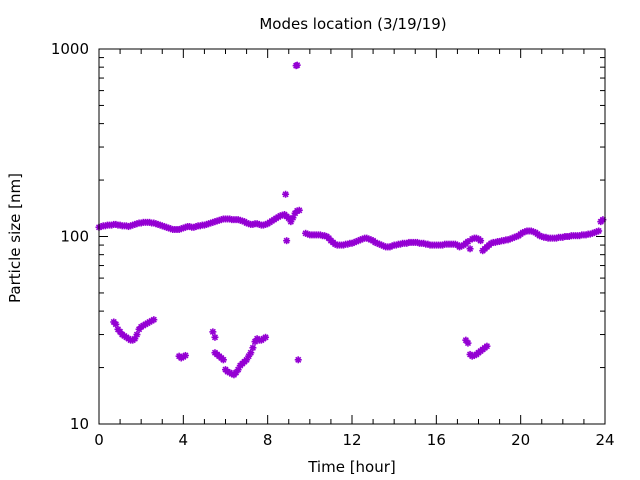  I want to click on x-tick-label: 16, so click(436, 440).